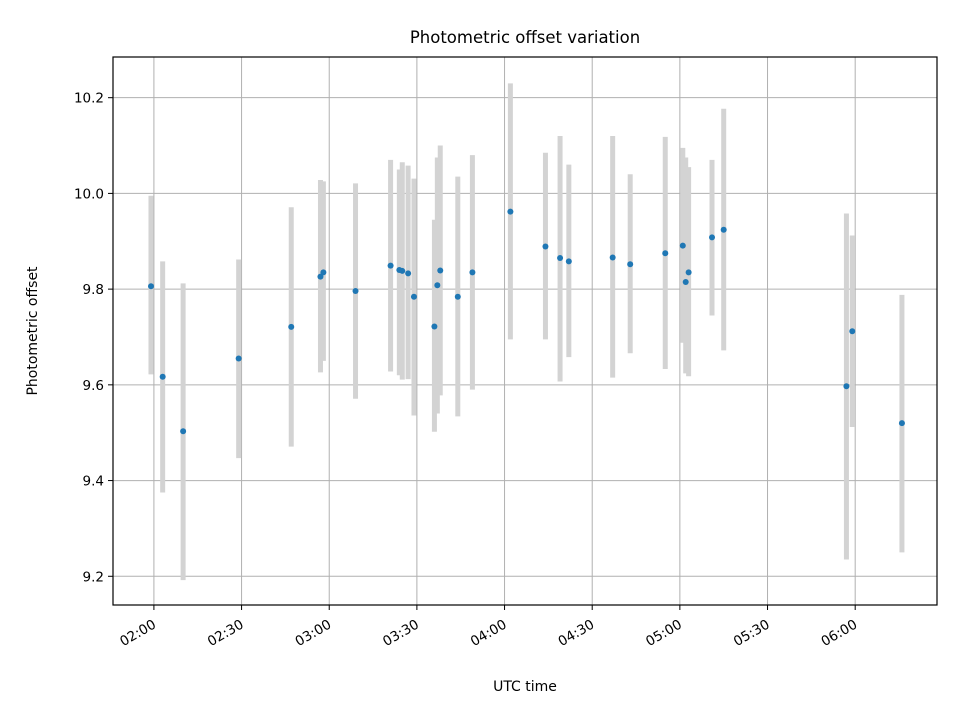 This screenshot has height=720, width=960. I want to click on chart-title: Photometric offset variation, so click(525, 37).